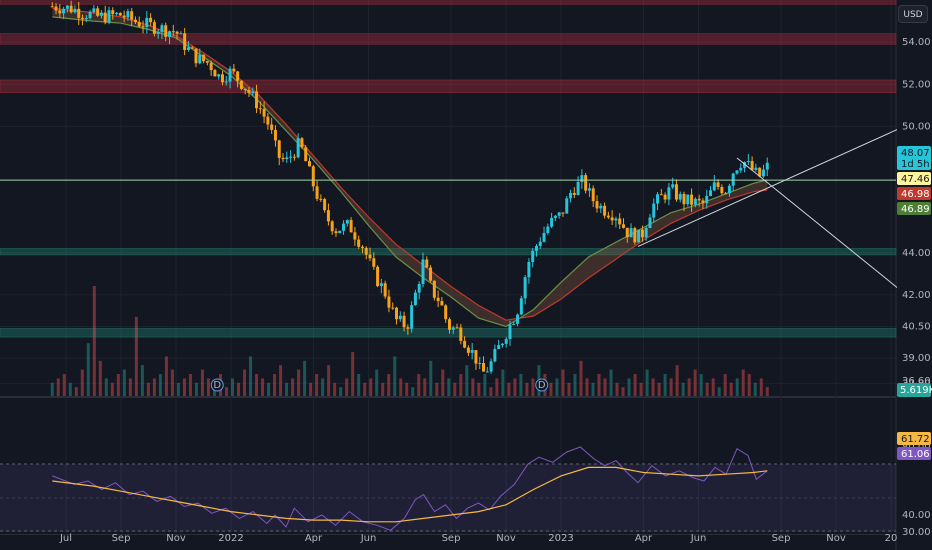 The image size is (932, 550). What do you see at coordinates (914, 178) in the screenshot?
I see `price-tag` at bounding box center [914, 178].